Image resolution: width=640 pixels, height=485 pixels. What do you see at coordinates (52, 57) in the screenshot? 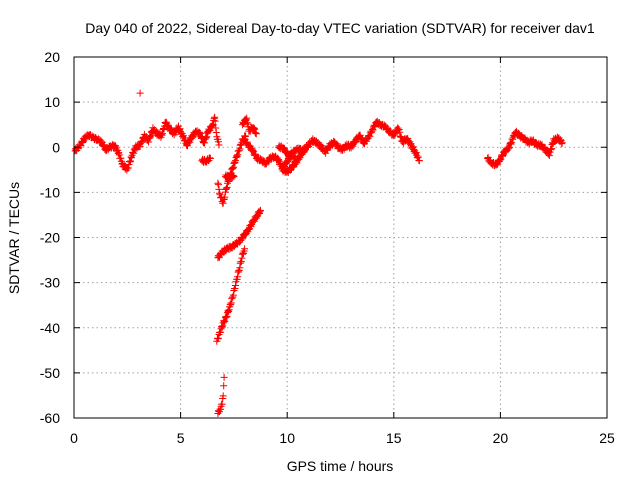
I see `y-tick-label: 20` at bounding box center [52, 57].